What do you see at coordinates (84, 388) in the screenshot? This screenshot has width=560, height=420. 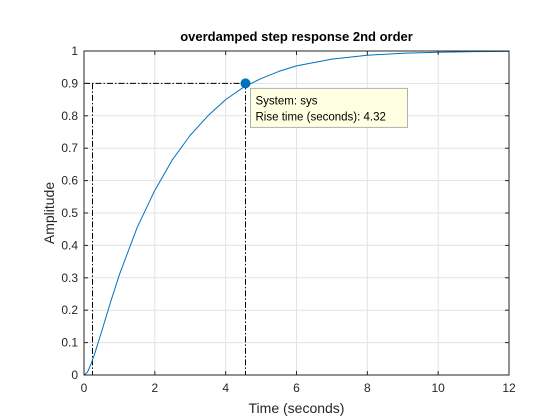 I see `x-tick-label: 0` at bounding box center [84, 388].